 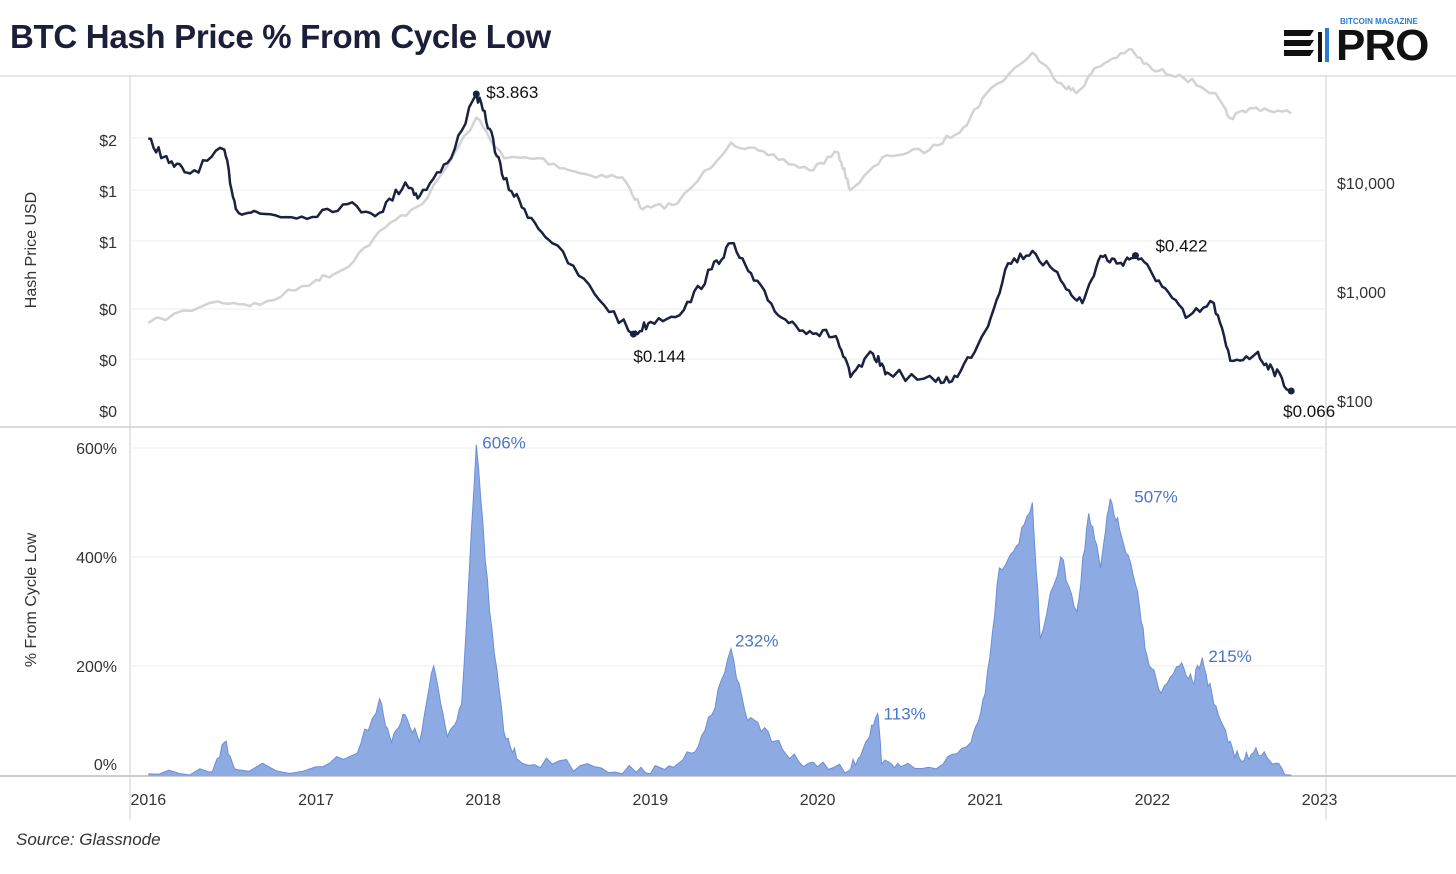 I want to click on bottom-tick-label-1: 400%, so click(x=96, y=558).